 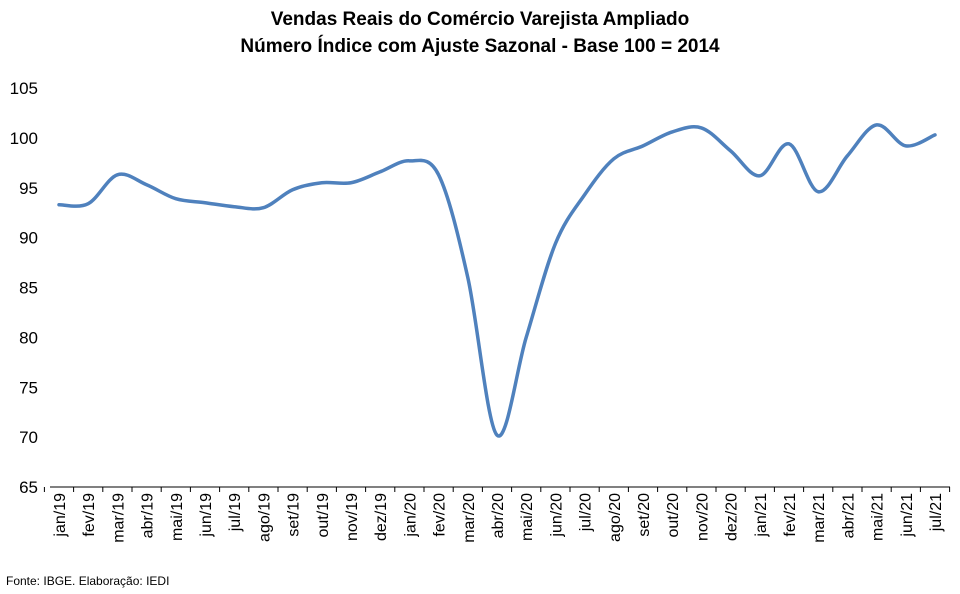 What do you see at coordinates (586, 512) in the screenshot?
I see `x-tick-label: jul/20` at bounding box center [586, 512].